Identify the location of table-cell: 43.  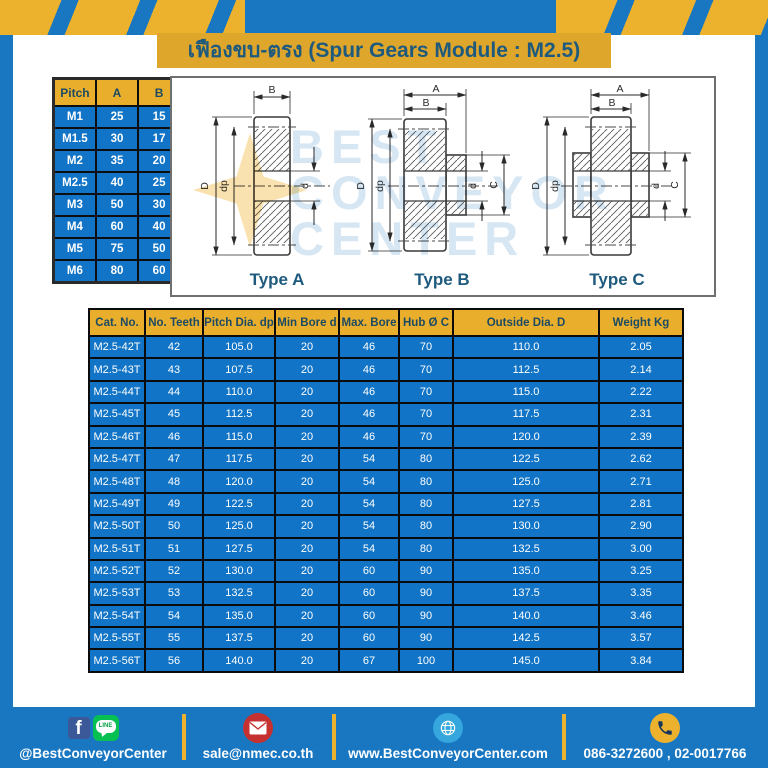
(174, 369).